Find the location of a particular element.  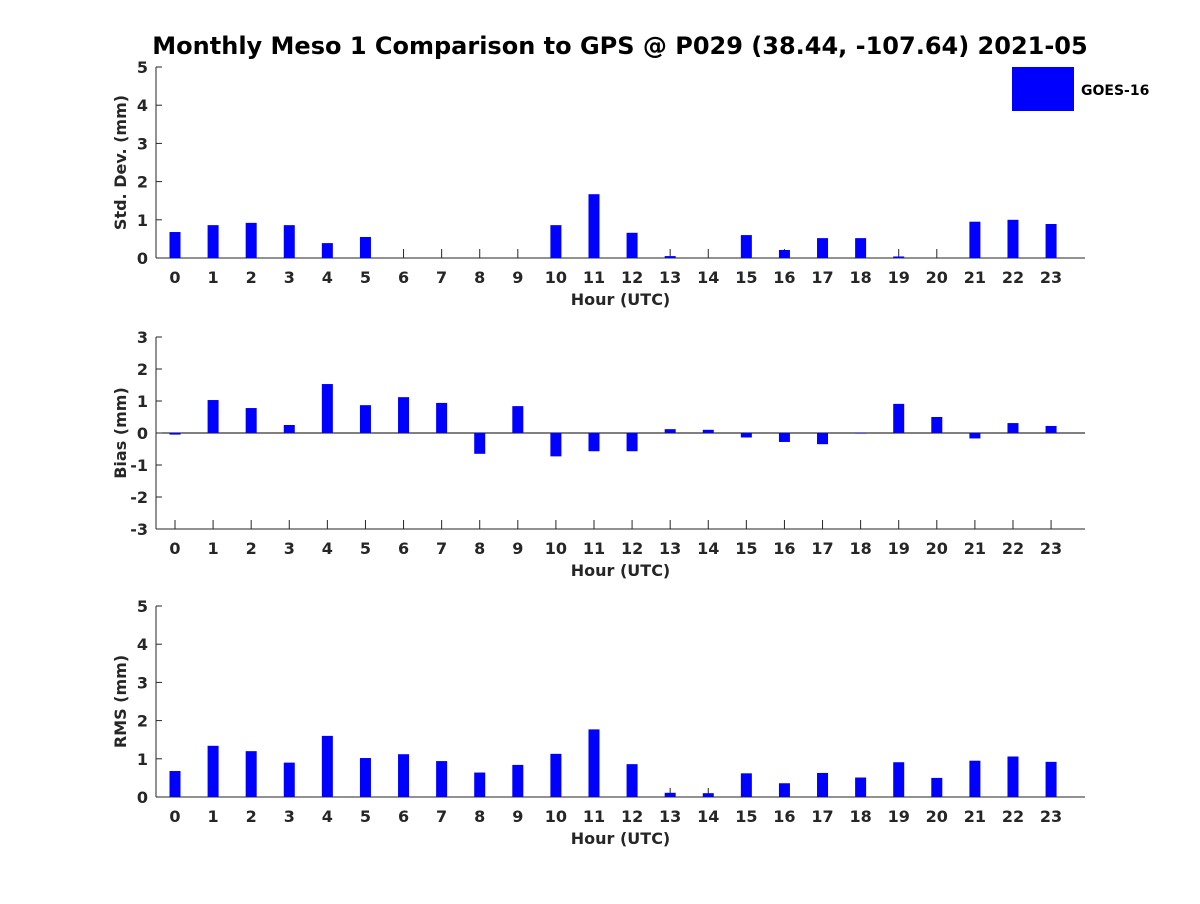

bias-y-tick-label: 0 is located at coordinates (142, 433).